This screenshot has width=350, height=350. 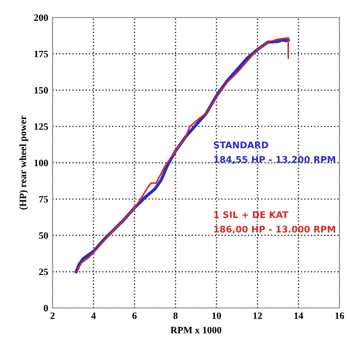 What do you see at coordinates (43, 235) in the screenshot?
I see `y-tick-label: 50` at bounding box center [43, 235].